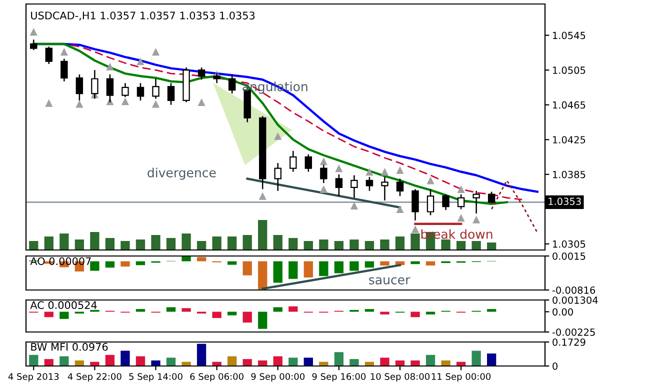  Describe the element at coordinates (569, 70) in the screenshot. I see `y-tick-label: 1.0505` at that location.